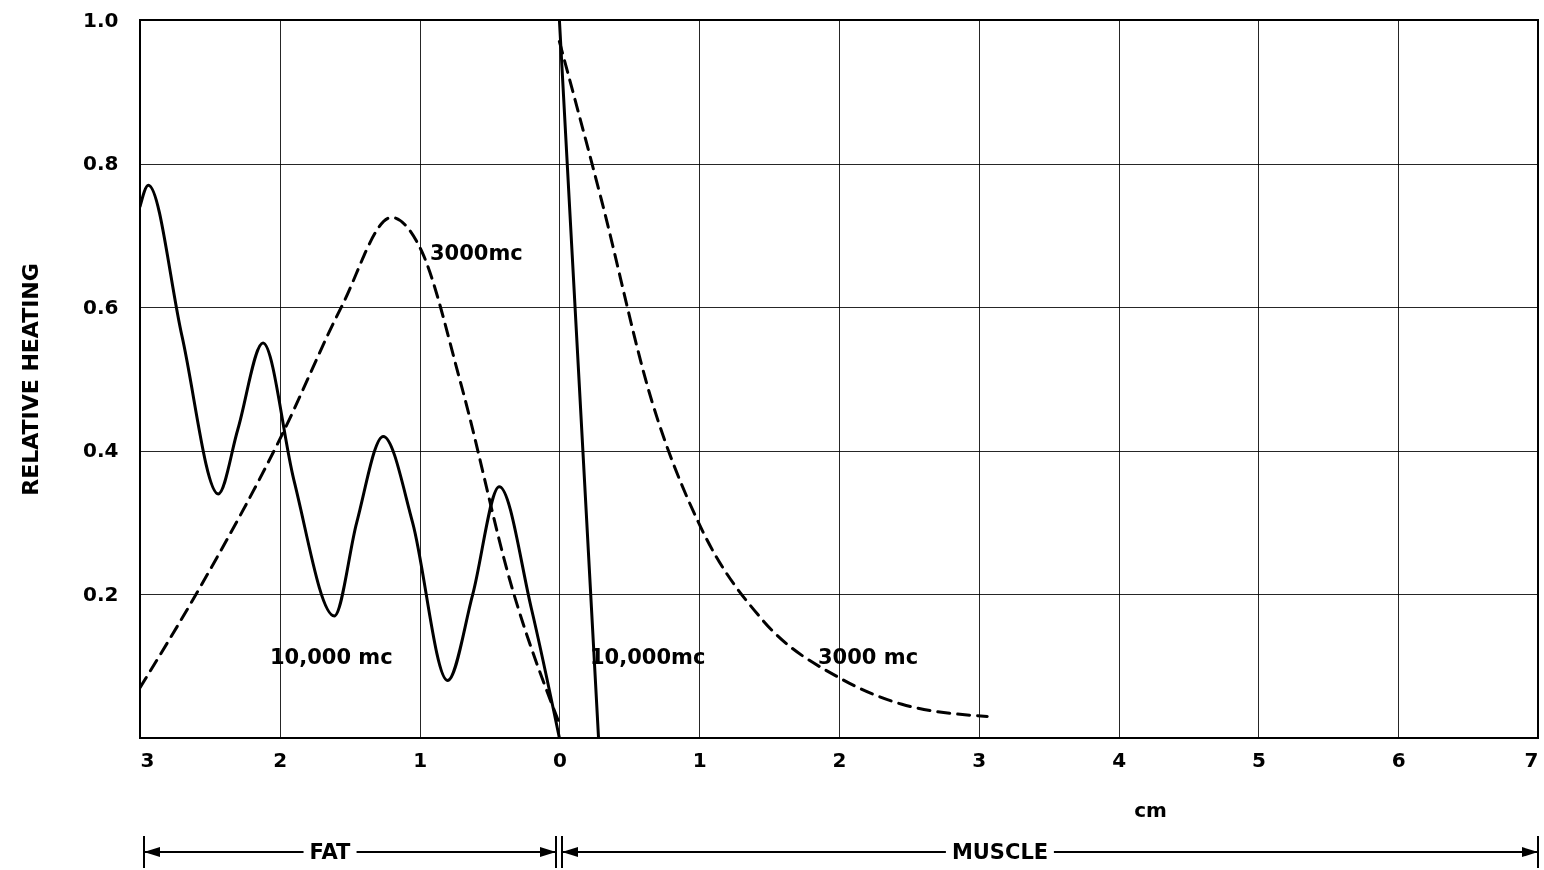  I want to click on y-tick-label: 1.0, so click(101, 19).